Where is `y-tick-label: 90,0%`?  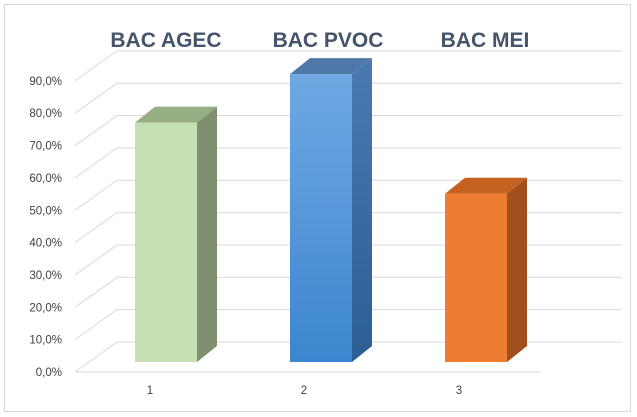
y-tick-label: 90,0% is located at coordinates (45, 82).